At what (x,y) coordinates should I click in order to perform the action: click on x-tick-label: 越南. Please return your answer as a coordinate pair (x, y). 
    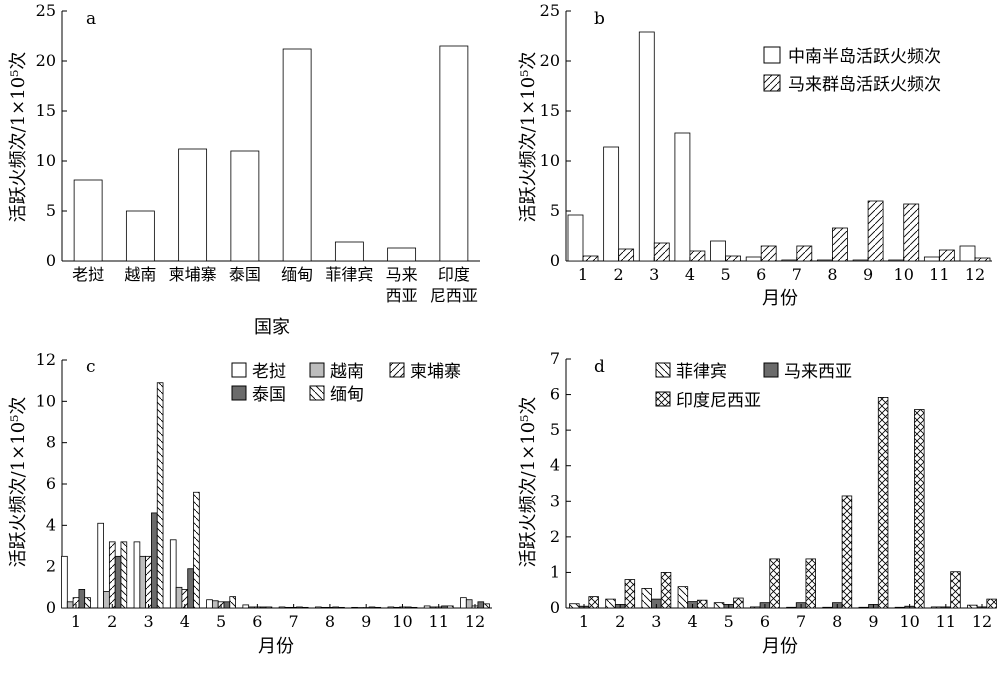
    Looking at the image, I should click on (140, 274).